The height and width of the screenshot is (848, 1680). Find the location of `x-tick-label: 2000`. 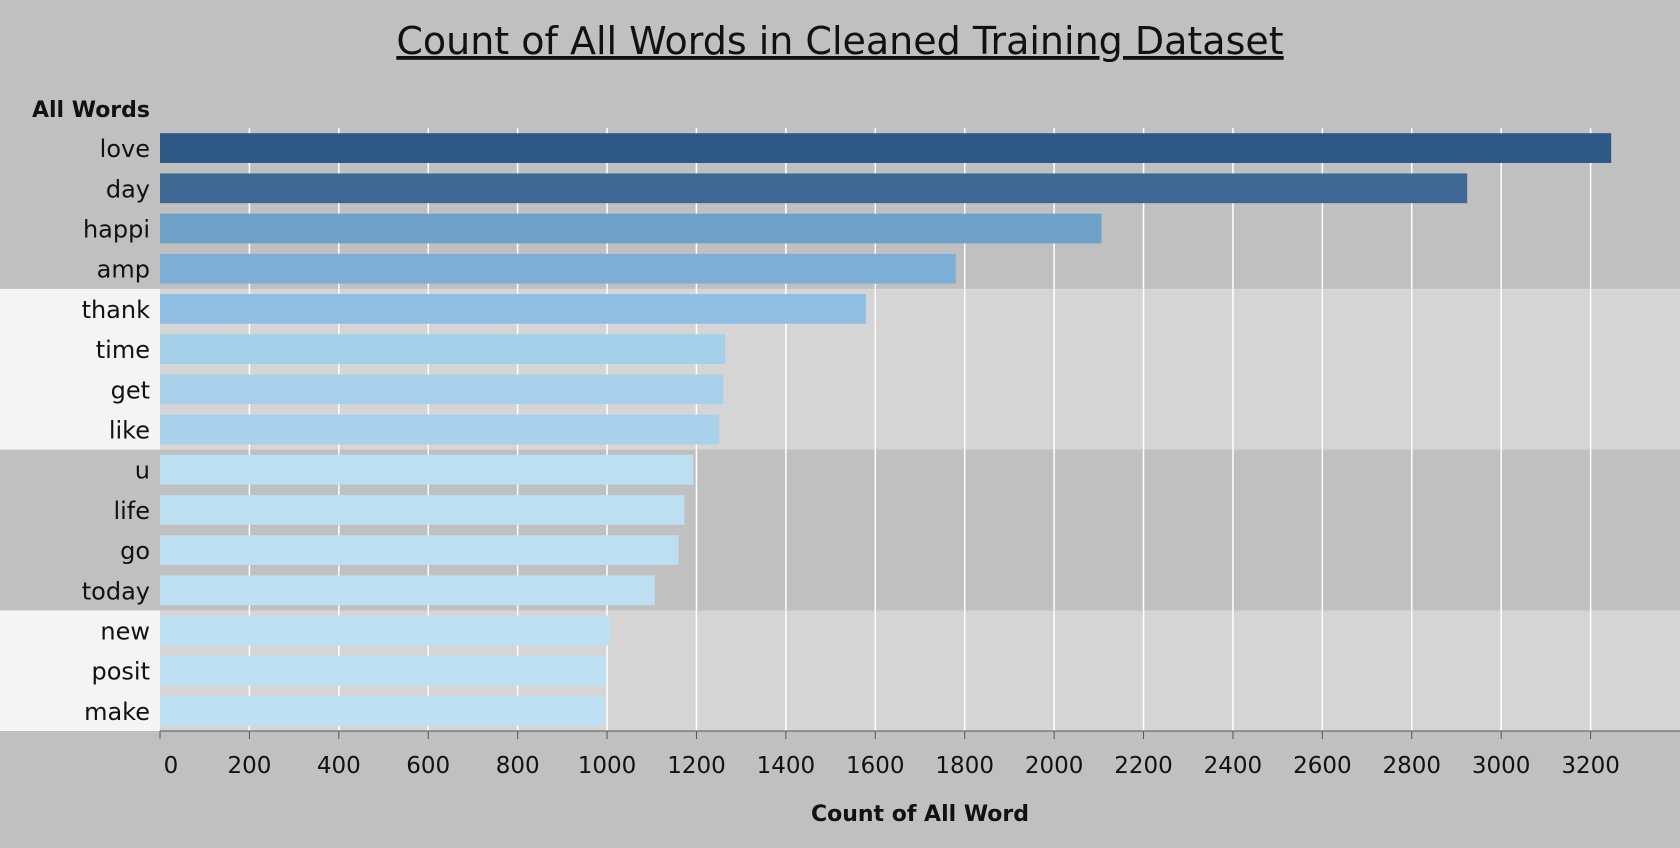

x-tick-label: 2000 is located at coordinates (1054, 766).